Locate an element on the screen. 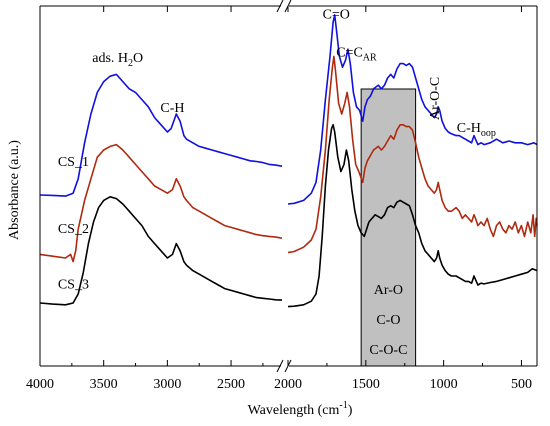 This screenshot has height=426, width=550. annotation-c-o-double: C=O is located at coordinates (336, 15).